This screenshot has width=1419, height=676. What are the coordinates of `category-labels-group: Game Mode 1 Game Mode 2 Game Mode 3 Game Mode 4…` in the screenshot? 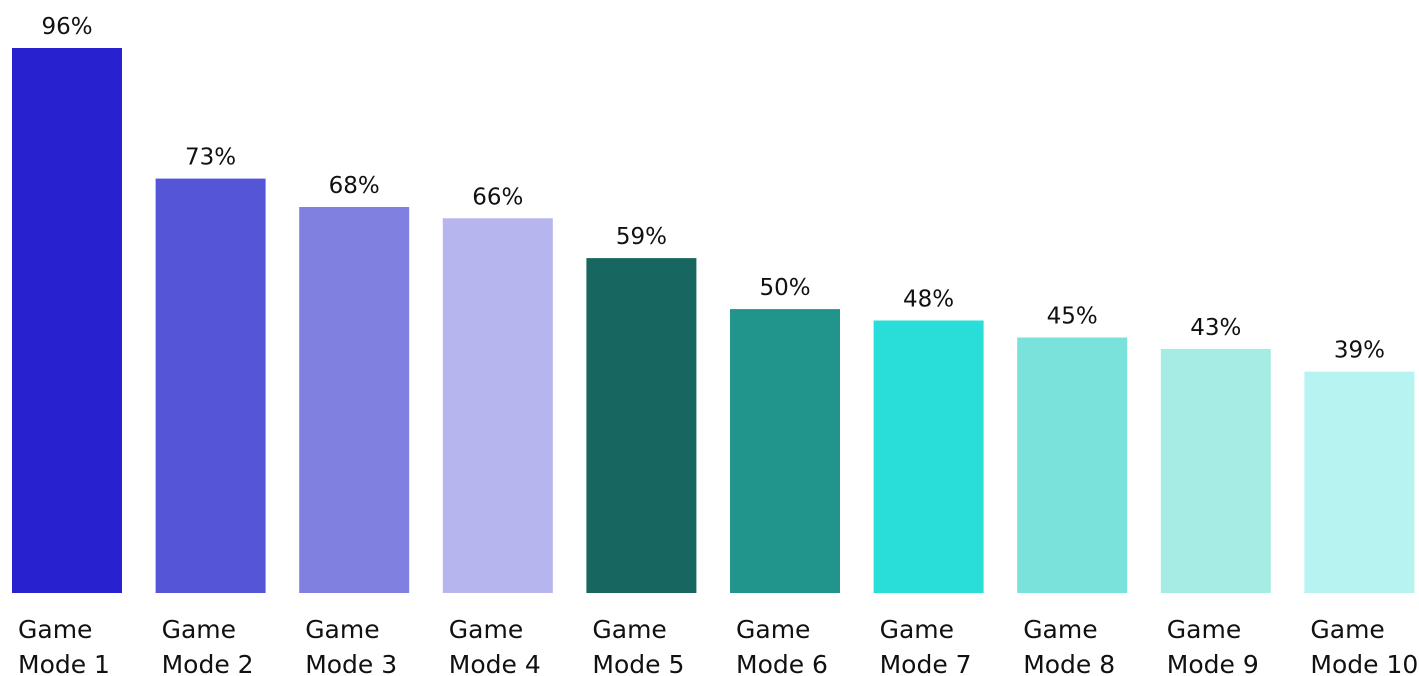 It's located at (718, 645).